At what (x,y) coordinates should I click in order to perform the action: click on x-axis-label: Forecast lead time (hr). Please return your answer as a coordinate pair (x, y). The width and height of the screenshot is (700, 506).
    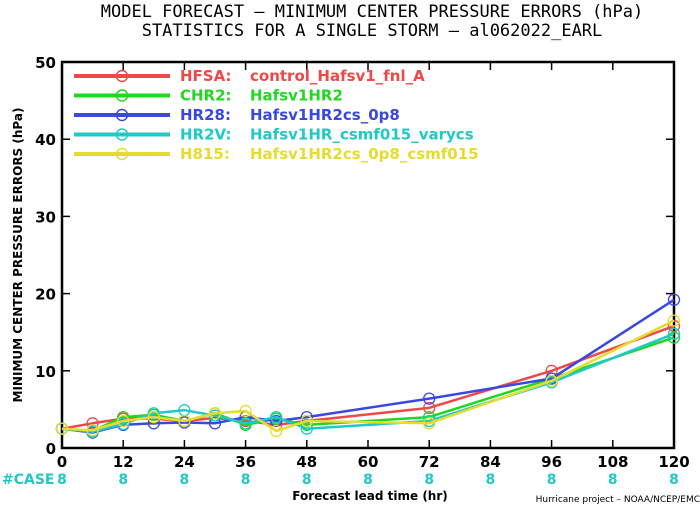
    Looking at the image, I should click on (370, 496).